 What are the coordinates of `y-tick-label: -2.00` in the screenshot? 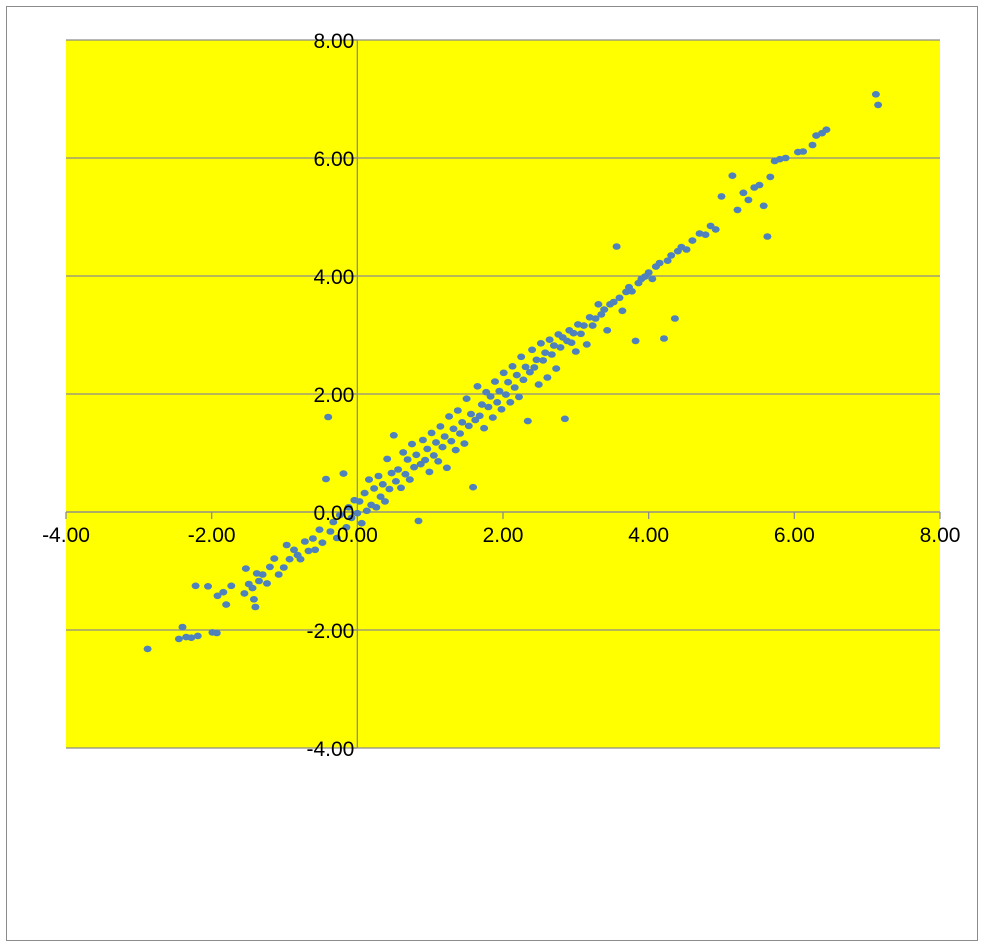 It's located at (330, 631).